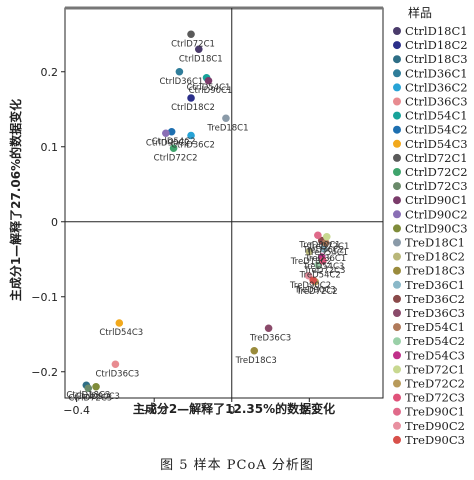 Image resolution: width=474 pixels, height=480 pixels. I want to click on legend-entry: TreD36C2, so click(435, 299).